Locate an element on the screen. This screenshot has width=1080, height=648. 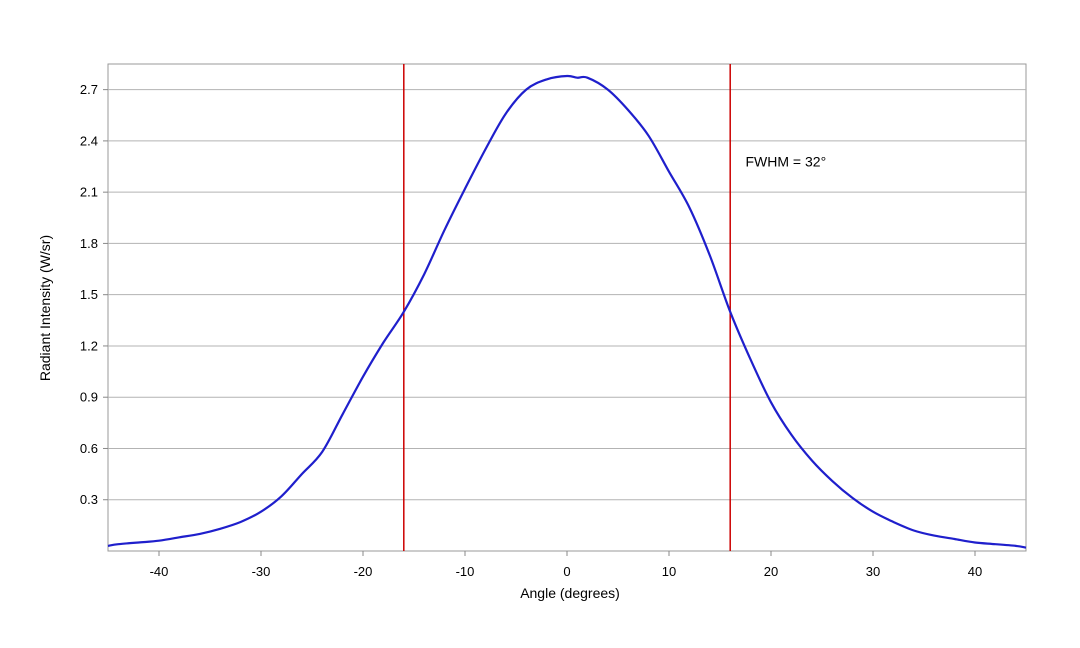
x-tick-label: -10 is located at coordinates (465, 571).